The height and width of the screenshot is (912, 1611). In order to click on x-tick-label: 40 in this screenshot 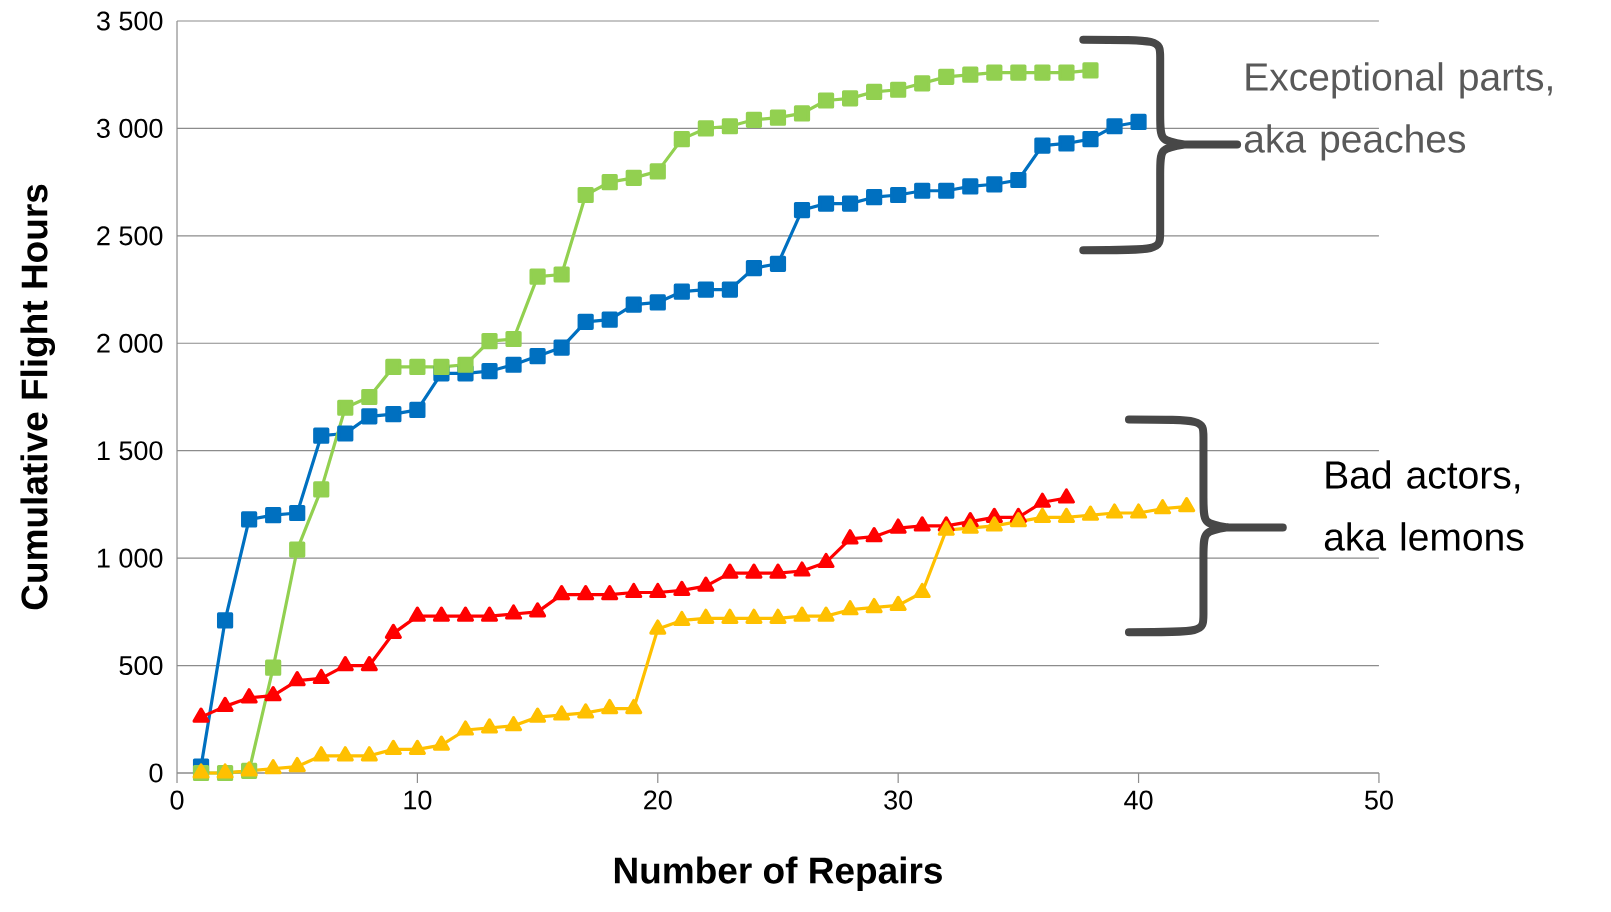, I will do `click(1138, 800)`.